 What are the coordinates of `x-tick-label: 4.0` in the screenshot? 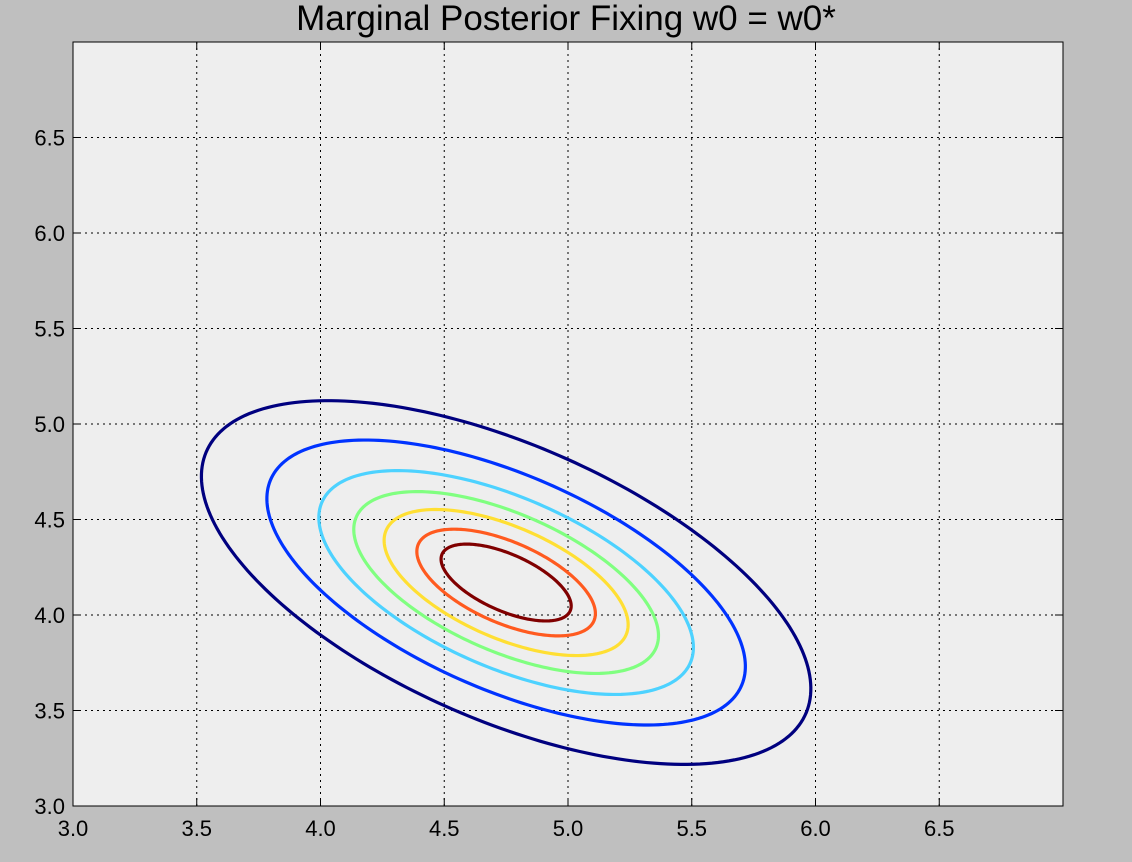 It's located at (320, 828).